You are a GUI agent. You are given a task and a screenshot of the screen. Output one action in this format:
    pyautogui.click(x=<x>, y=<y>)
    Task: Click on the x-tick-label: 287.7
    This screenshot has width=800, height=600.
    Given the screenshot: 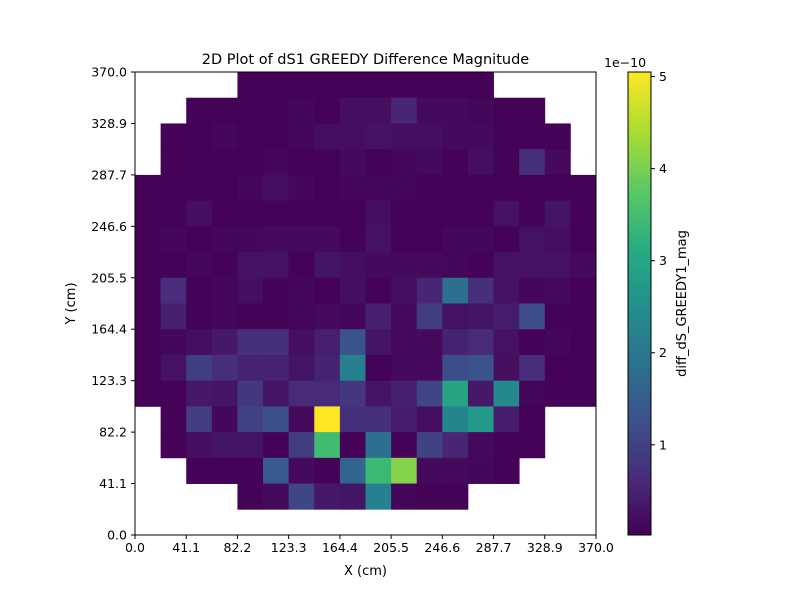 What is the action you would take?
    pyautogui.click(x=494, y=547)
    